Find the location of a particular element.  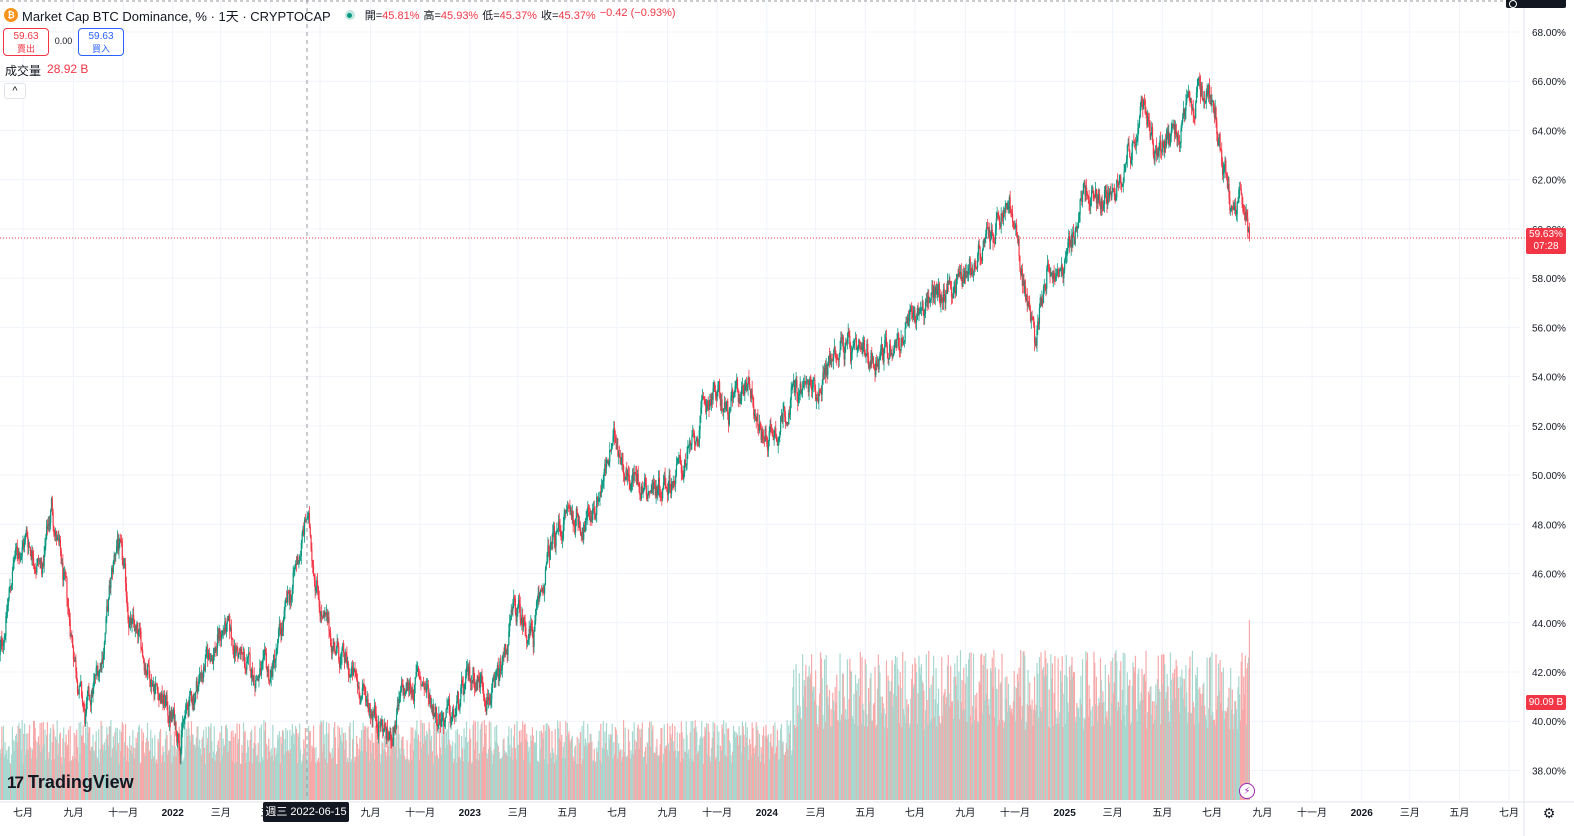

sell-button: 59.63 賣出 is located at coordinates (26, 42).